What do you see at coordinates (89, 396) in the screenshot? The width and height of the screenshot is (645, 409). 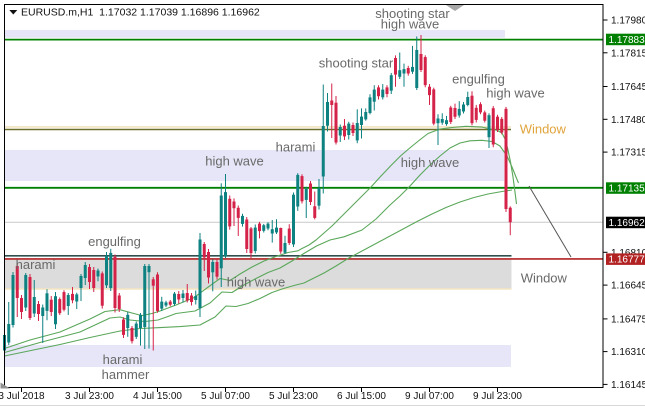 I see `svg-text: 3 Jul 23:00` at bounding box center [89, 396].